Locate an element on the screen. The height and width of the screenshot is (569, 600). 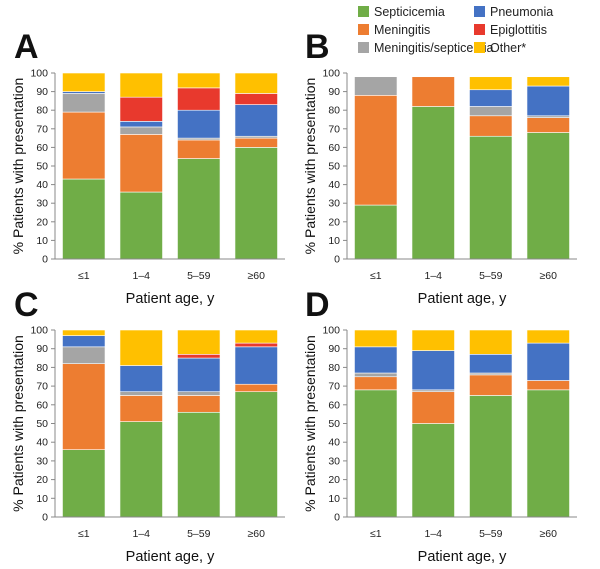
legend-item: Meningitis/septicemia is located at coordinates (426, 48).